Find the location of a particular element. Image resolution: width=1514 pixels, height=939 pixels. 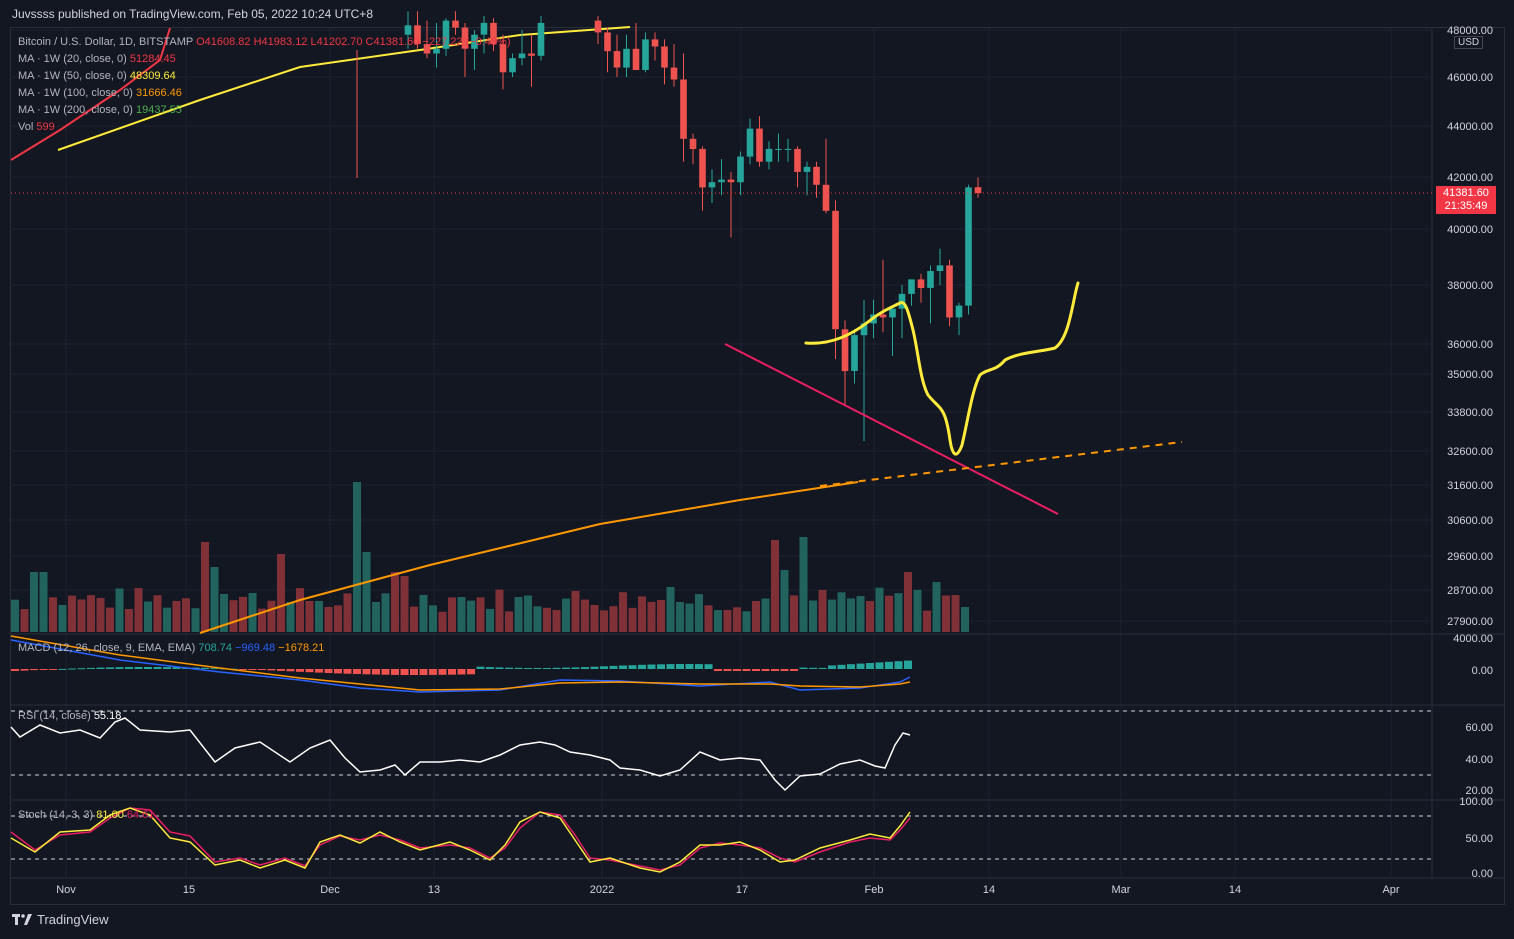

legend-row: MA · 1W (20, close, 0) 51284.45 is located at coordinates (264, 59).